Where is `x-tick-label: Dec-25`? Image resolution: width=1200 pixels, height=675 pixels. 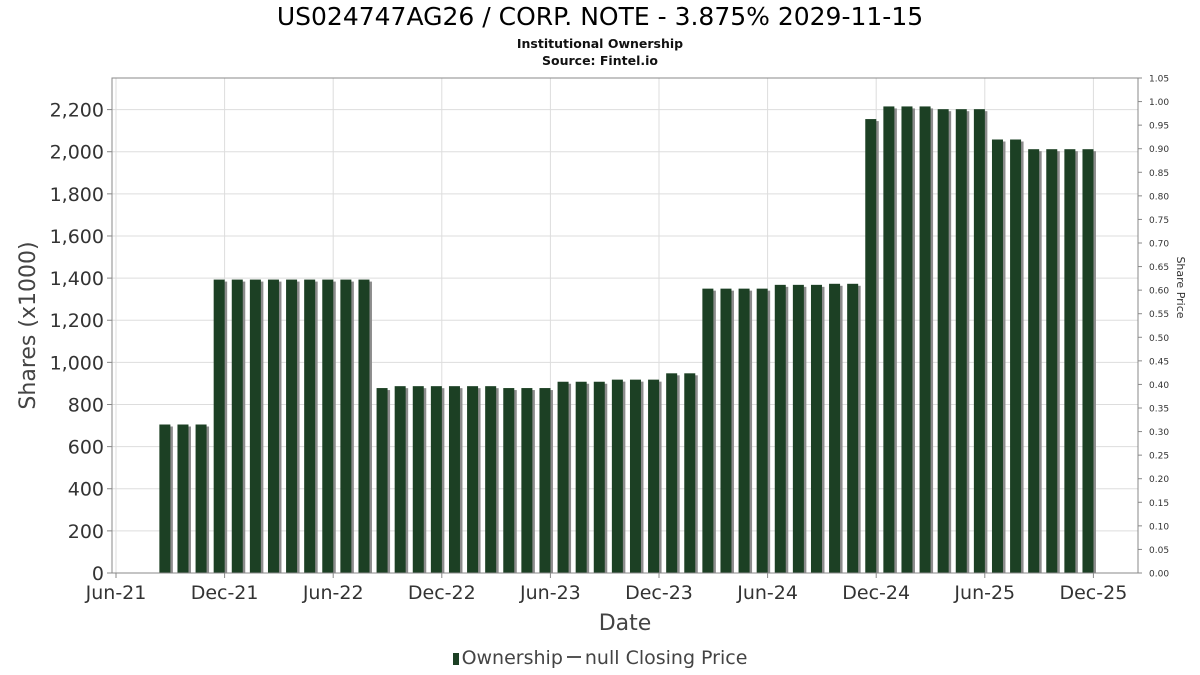
x-tick-label: Dec-25 is located at coordinates (1093, 593).